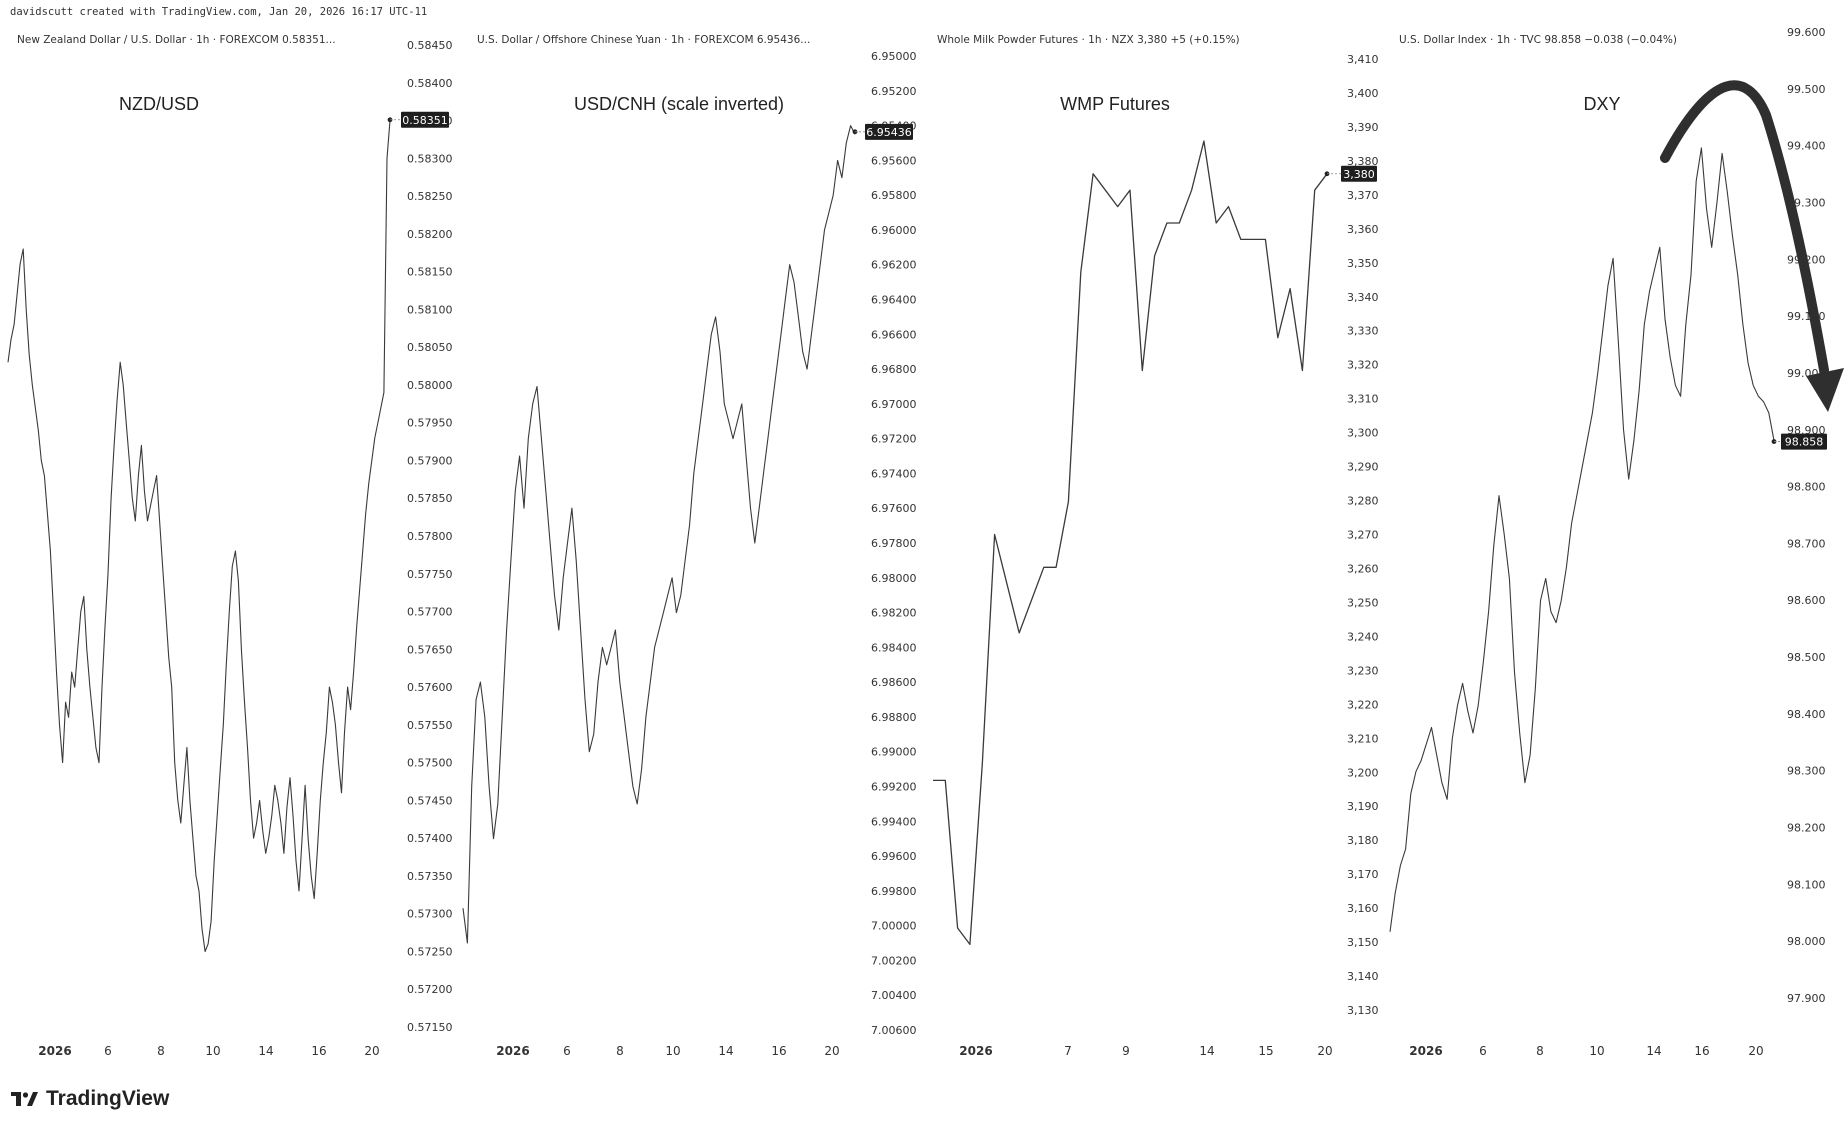 Image resolution: width=1844 pixels, height=1126 pixels. I want to click on y-tick-label: 0.58200, so click(430, 234).